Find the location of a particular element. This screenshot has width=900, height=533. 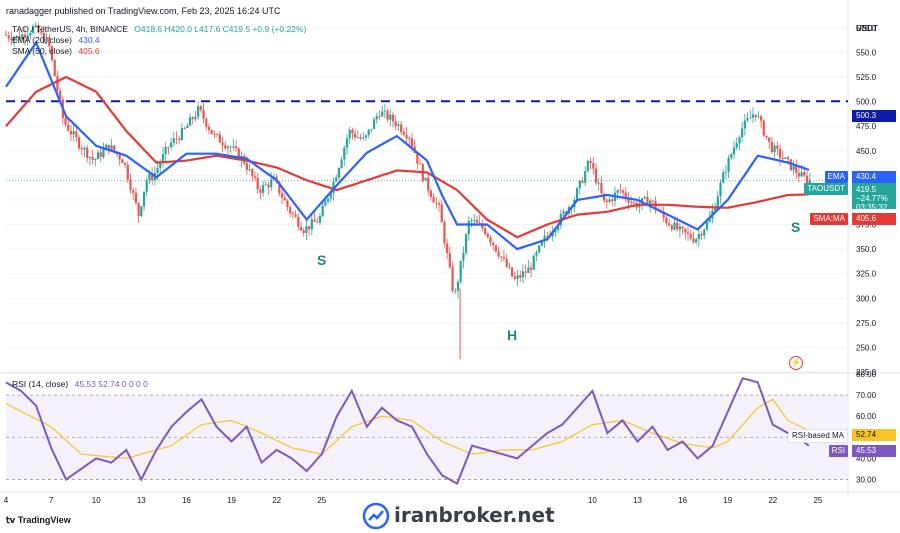

ema-legend-label: EMA (20, close) is located at coordinates (42, 40).